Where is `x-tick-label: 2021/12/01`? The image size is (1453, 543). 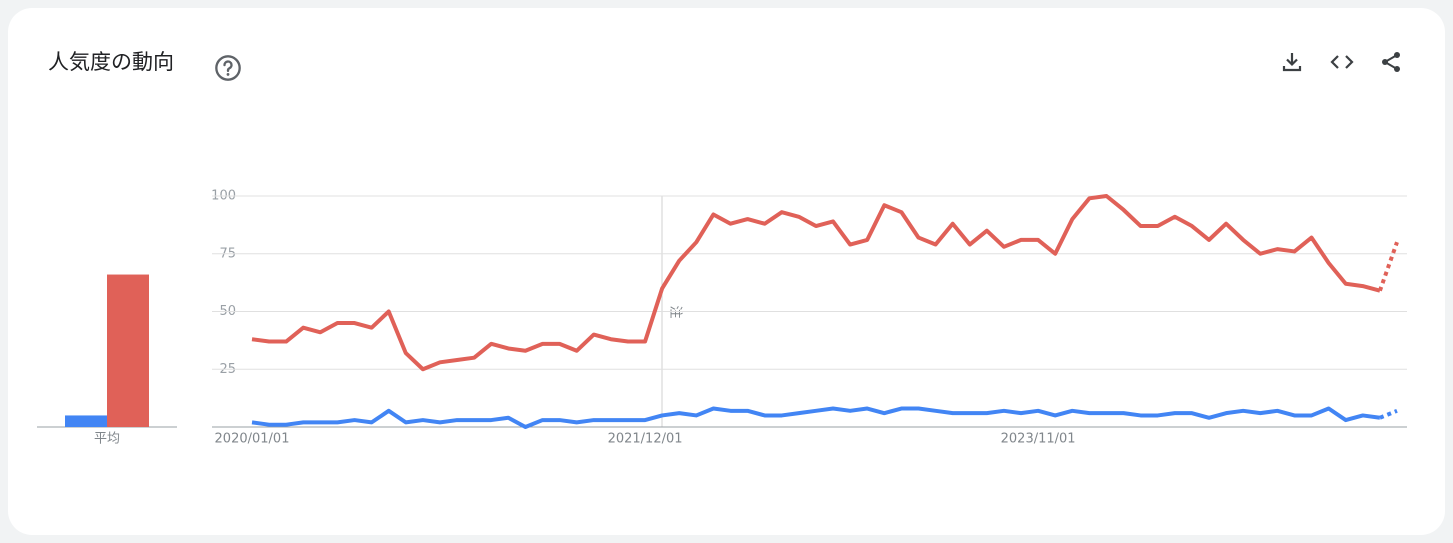
x-tick-label: 2021/12/01 is located at coordinates (645, 439).